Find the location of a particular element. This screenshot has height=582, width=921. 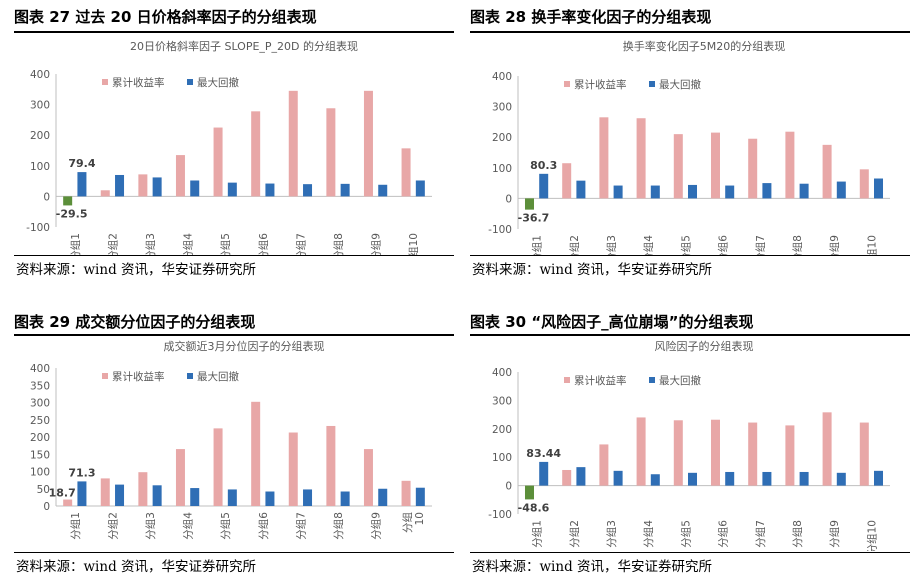

x-tick-label: 分组10 is located at coordinates (871, 245).